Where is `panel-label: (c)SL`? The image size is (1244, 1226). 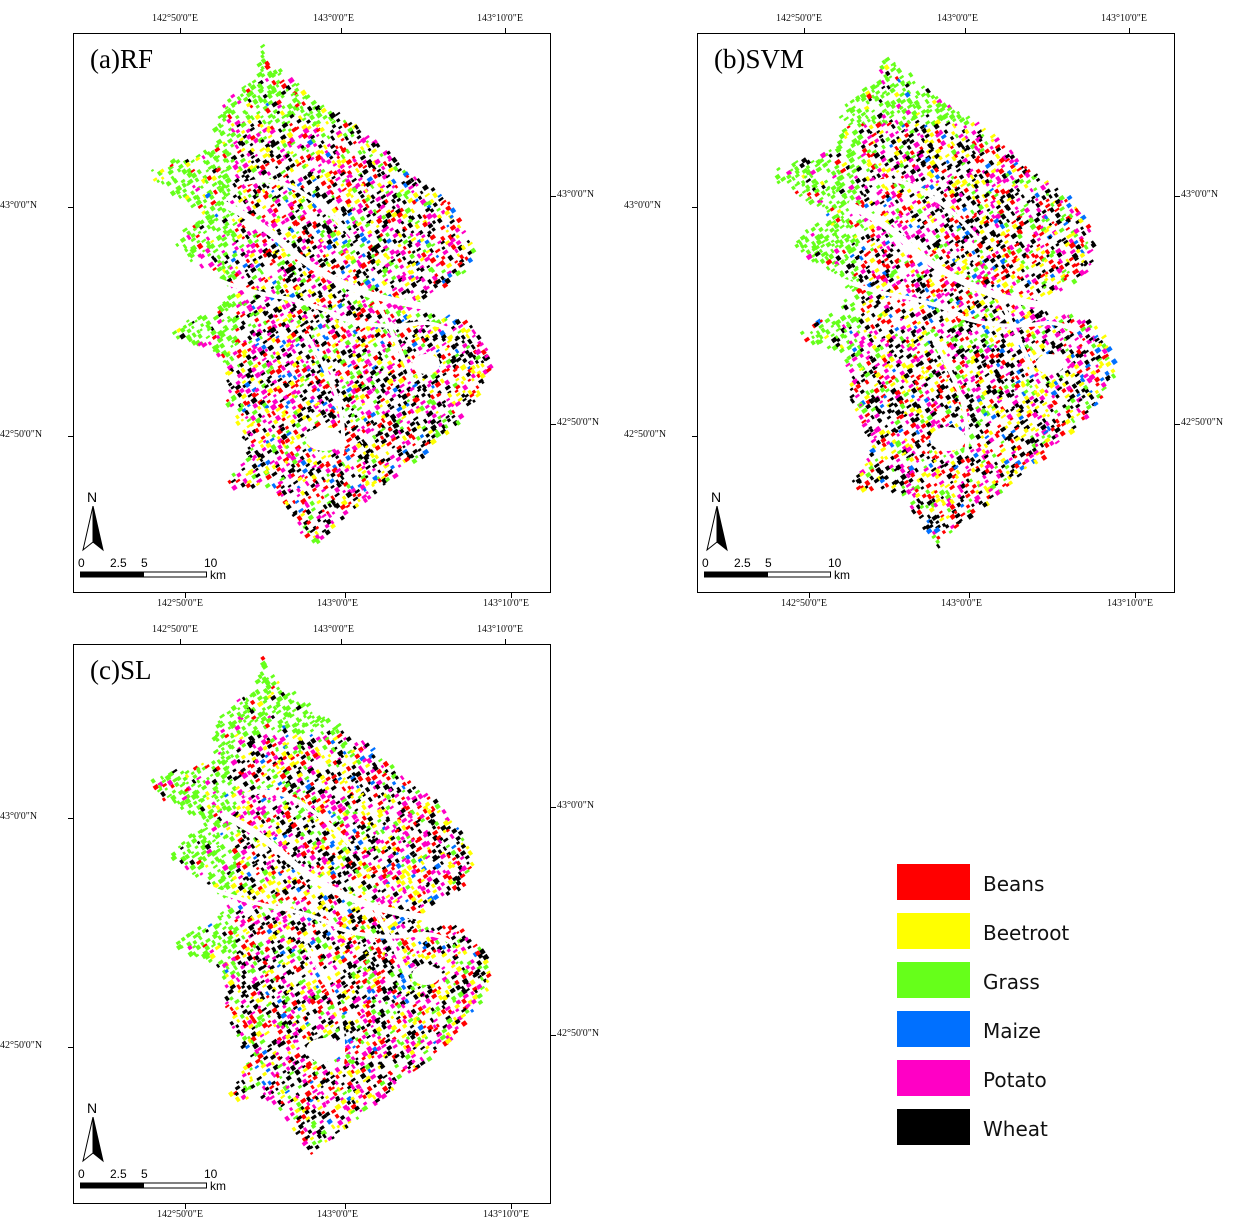
panel-label: (c)SL is located at coordinates (121, 670).